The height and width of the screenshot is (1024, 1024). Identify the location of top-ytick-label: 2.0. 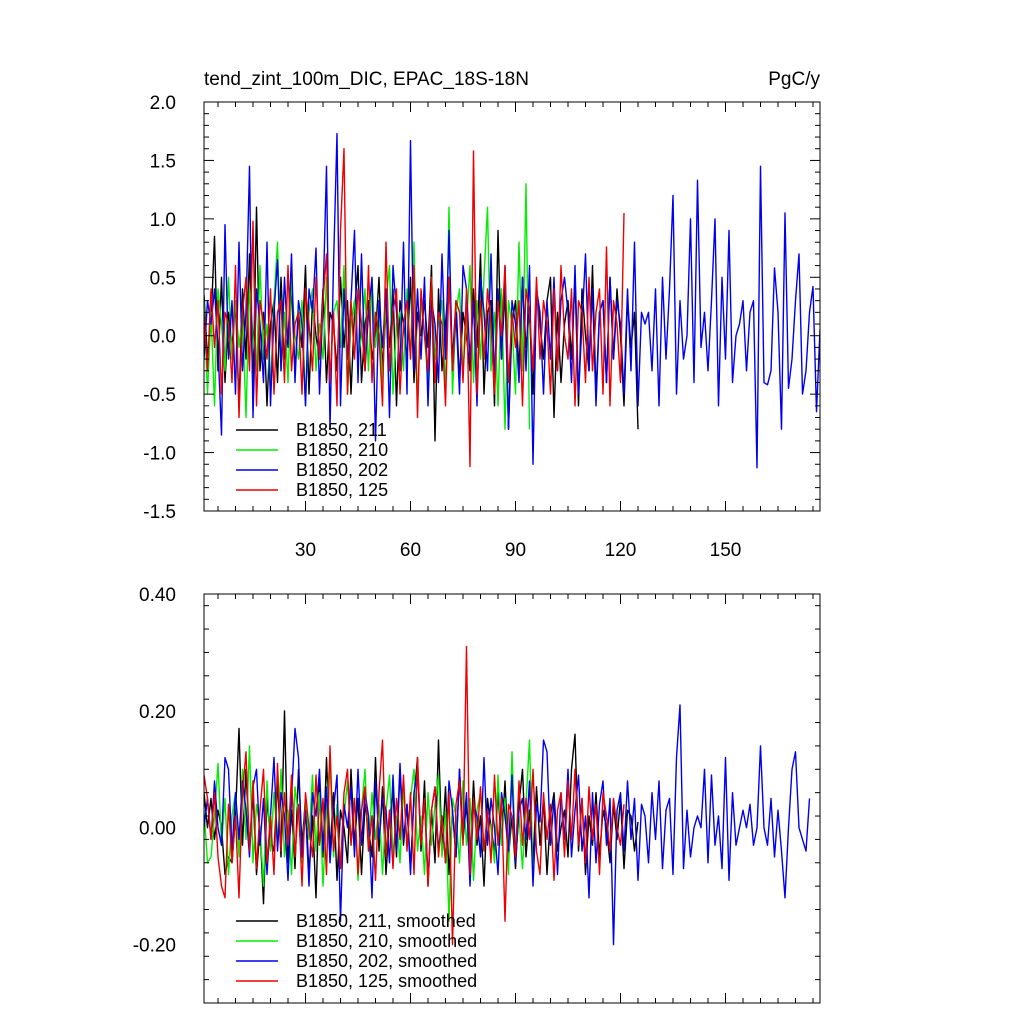
(163, 103).